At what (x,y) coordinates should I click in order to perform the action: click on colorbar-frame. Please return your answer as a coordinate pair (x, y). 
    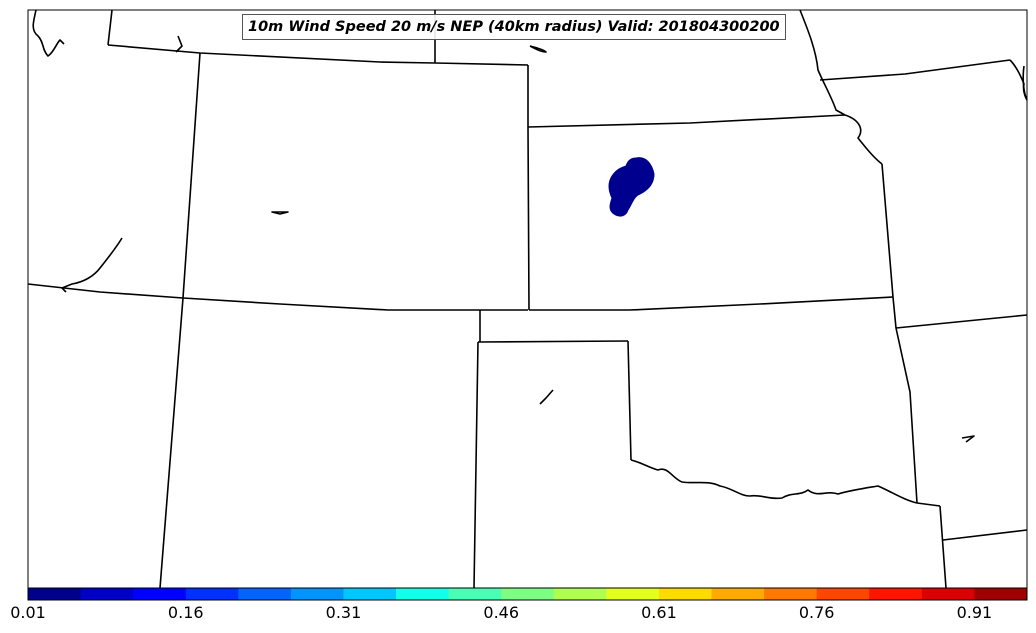
    Looking at the image, I should click on (527, 594).